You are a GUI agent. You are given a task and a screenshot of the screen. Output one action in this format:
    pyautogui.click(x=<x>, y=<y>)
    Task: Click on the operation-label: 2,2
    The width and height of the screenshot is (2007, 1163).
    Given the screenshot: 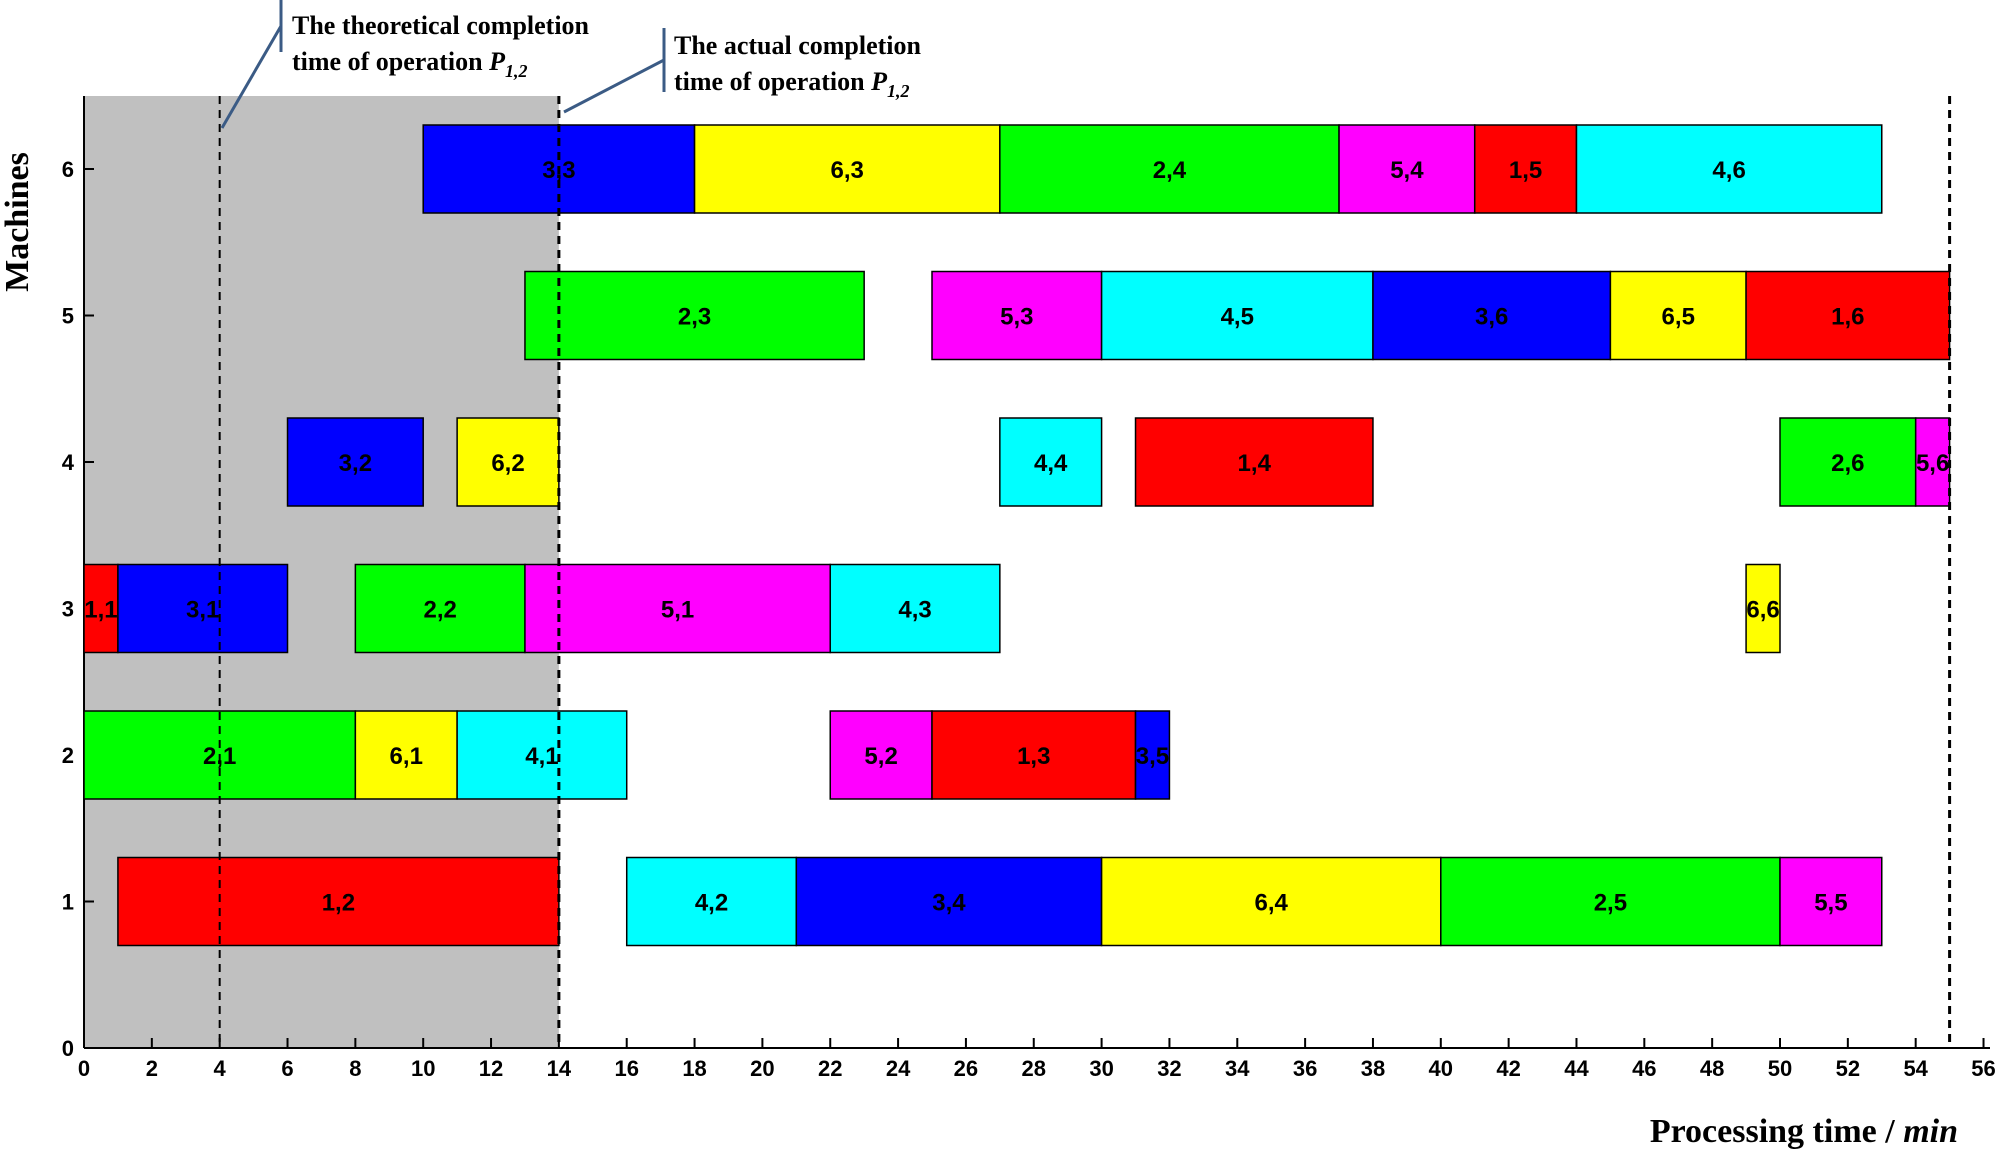 What is the action you would take?
    pyautogui.click(x=439, y=610)
    